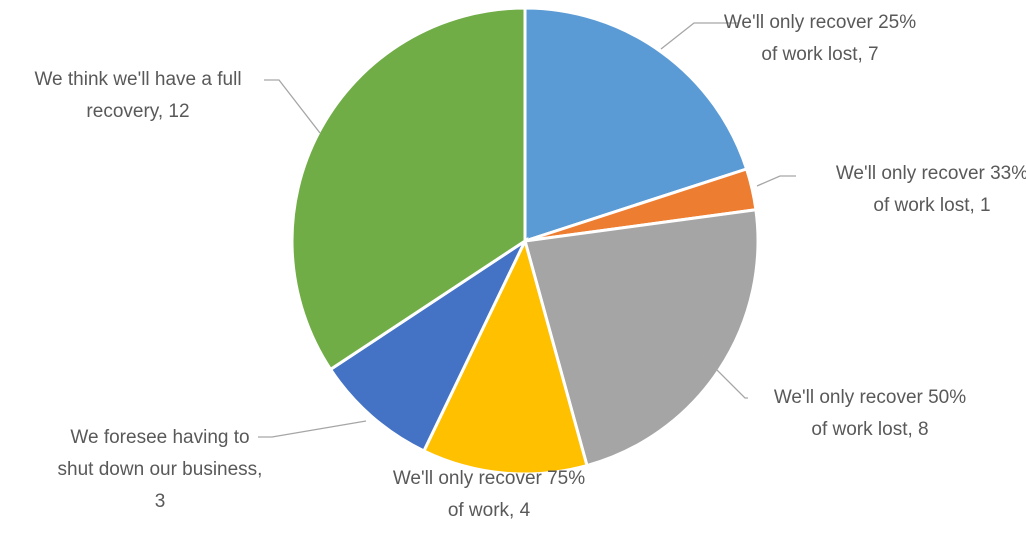 This screenshot has height=550, width=1026. Describe the element at coordinates (489, 478) in the screenshot. I see `slice-label-line: We'll only recover 75%` at that location.